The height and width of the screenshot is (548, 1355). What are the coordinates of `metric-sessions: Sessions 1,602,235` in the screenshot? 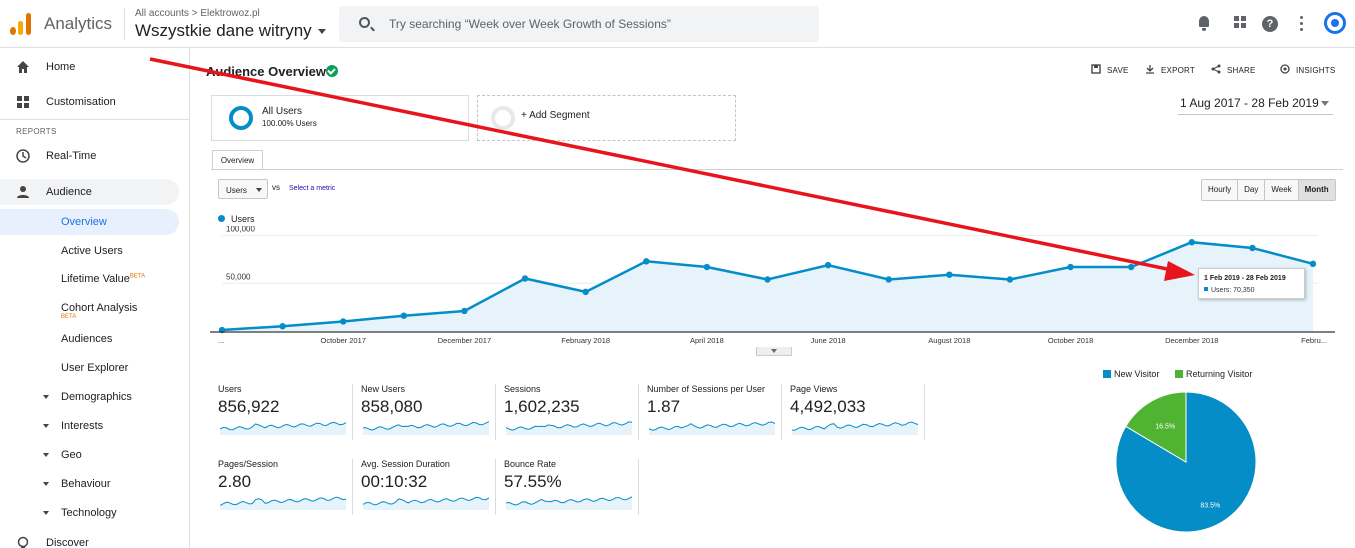 It's located at (571, 412).